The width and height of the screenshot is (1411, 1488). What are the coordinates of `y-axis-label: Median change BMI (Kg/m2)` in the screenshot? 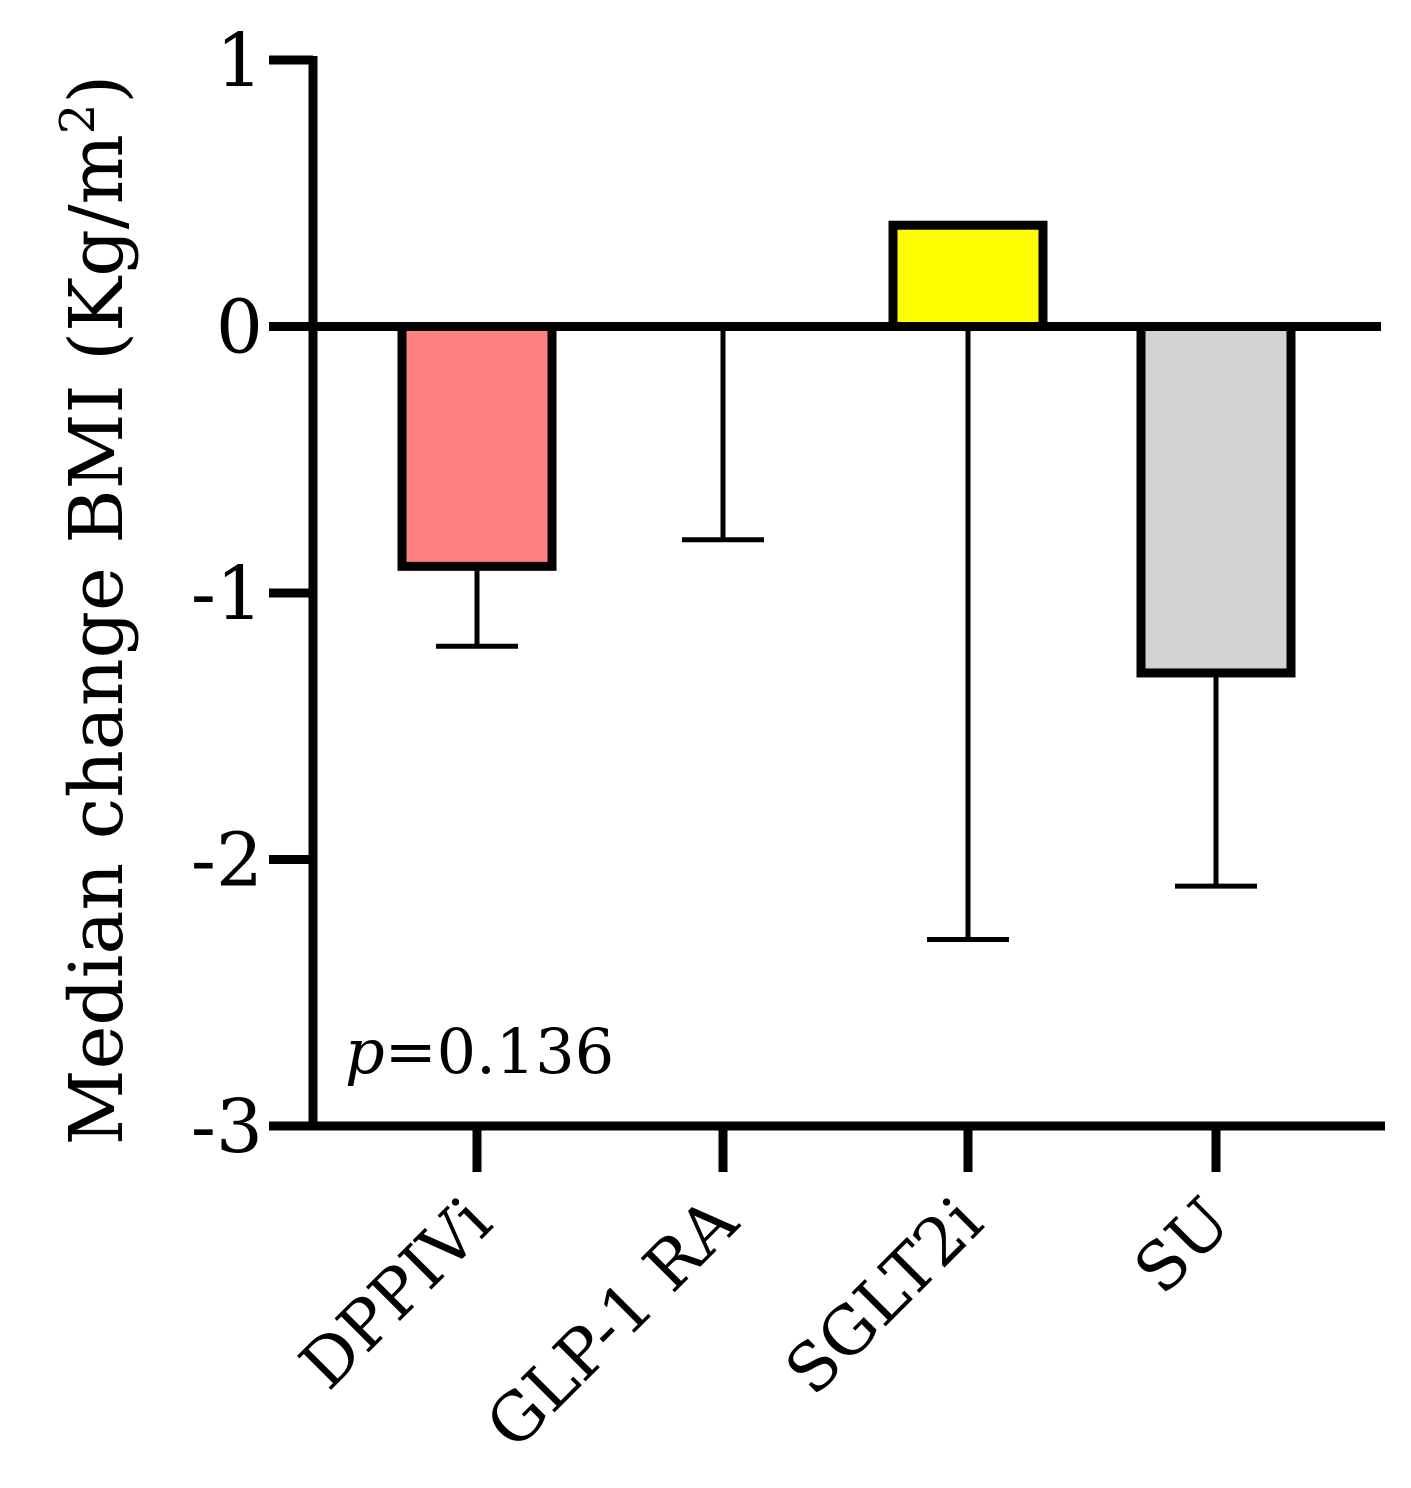 It's located at (95, 610).